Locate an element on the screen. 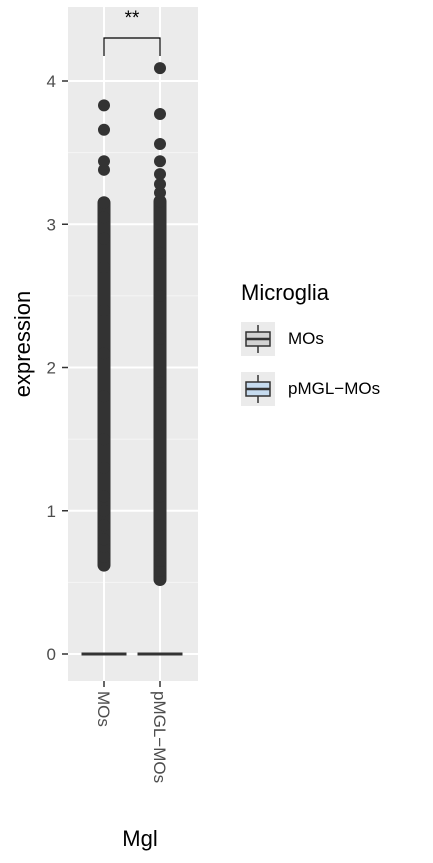  significance-label: ** is located at coordinates (132, 18).